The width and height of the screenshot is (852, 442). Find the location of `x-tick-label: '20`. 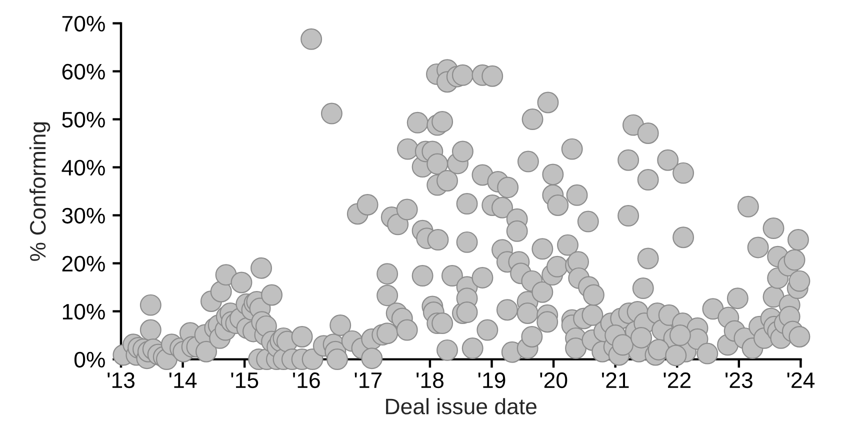

x-tick-label: '20 is located at coordinates (554, 380).